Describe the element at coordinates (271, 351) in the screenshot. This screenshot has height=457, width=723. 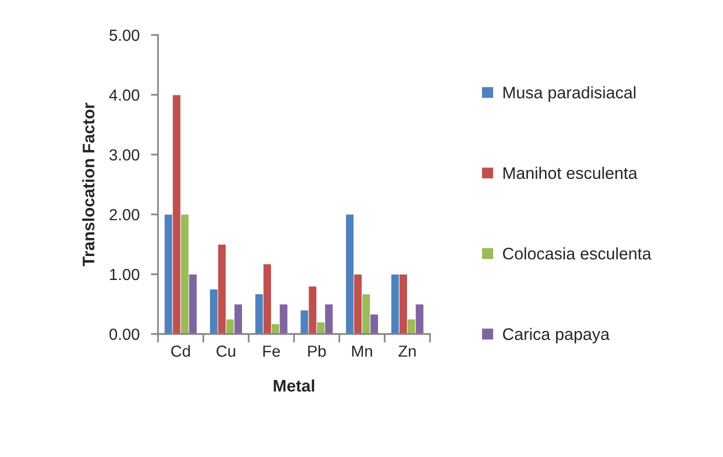
I see `x-tick-label: Fe` at that location.